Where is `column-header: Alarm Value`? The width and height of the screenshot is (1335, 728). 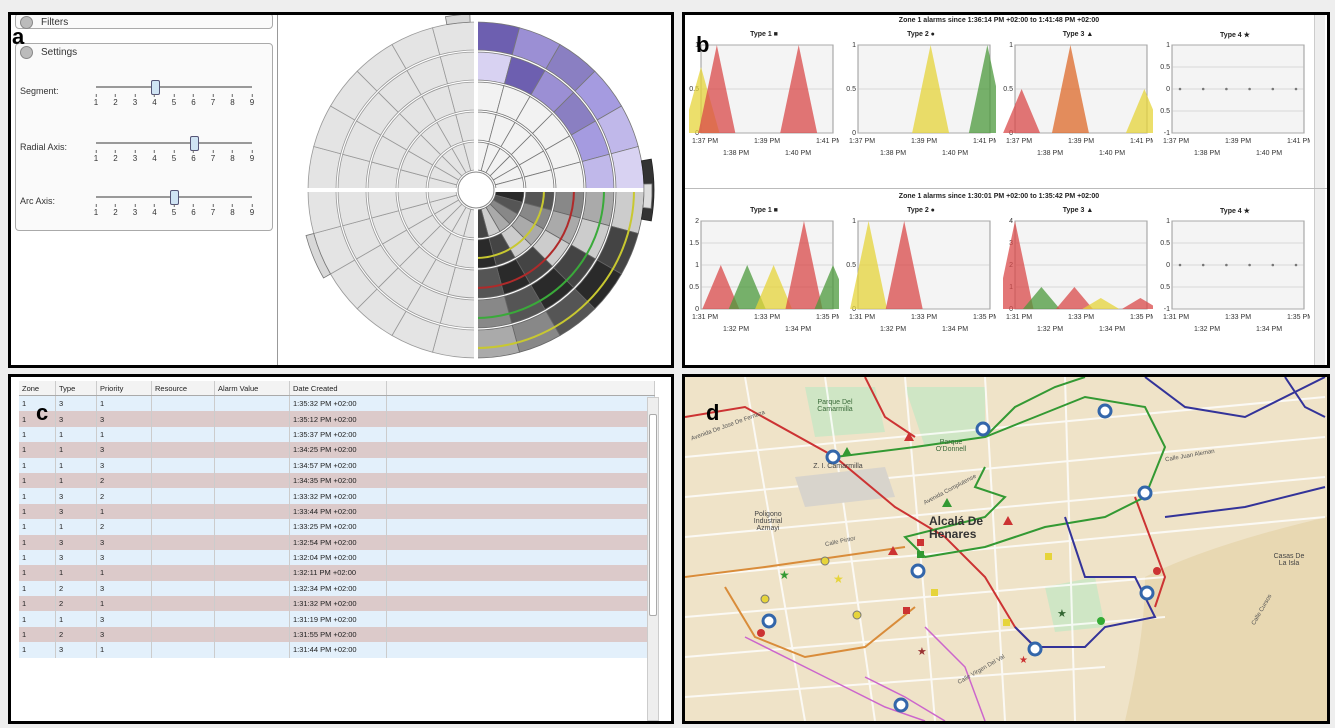 column-header: Alarm Value is located at coordinates (252, 388).